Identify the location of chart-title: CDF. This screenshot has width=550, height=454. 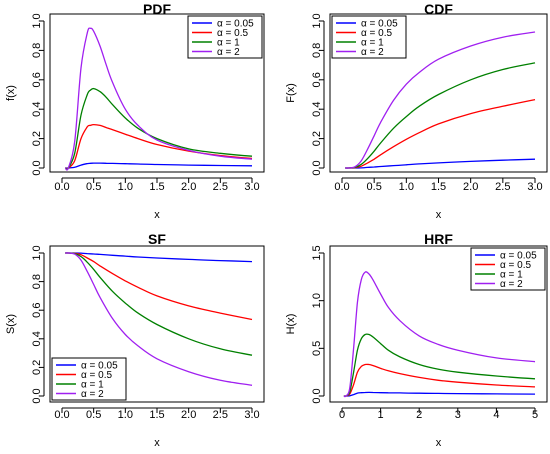
(438, 9).